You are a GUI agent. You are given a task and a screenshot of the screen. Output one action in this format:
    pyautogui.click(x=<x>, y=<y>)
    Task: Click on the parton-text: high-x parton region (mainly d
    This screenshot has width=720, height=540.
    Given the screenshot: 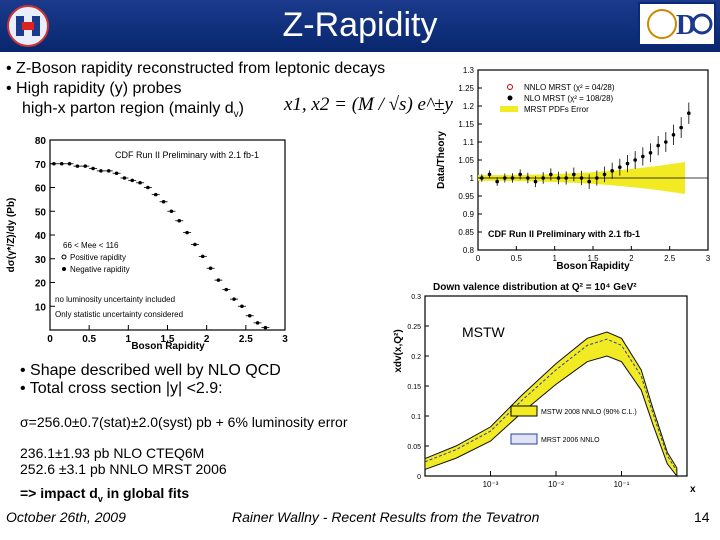 What is the action you would take?
    pyautogui.click(x=128, y=108)
    